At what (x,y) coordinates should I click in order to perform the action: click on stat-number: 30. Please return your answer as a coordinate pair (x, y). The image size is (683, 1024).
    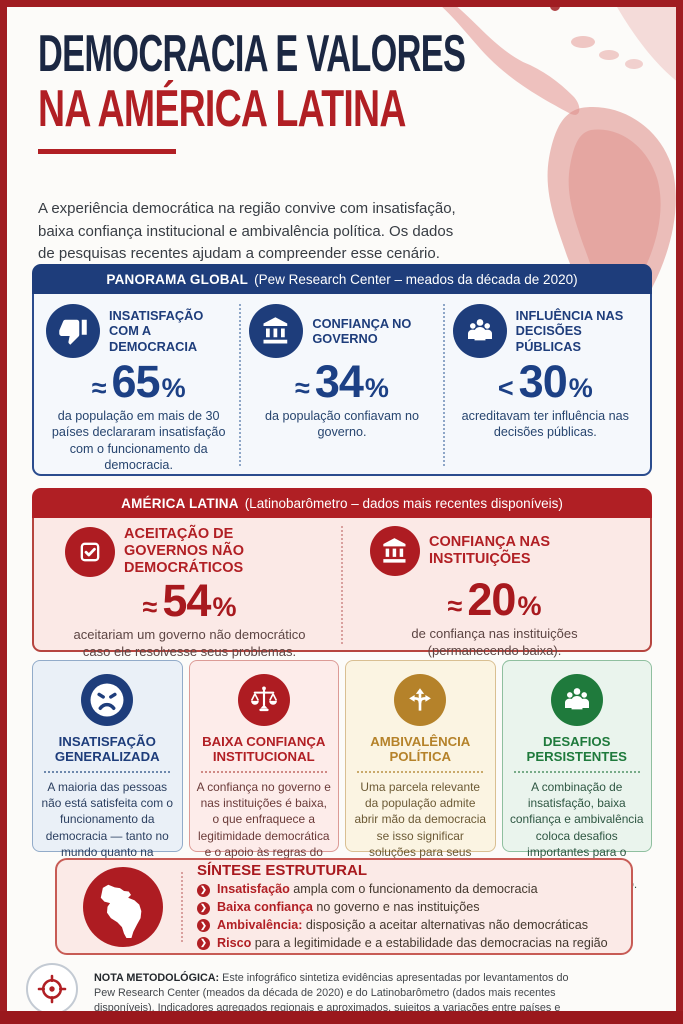
    Looking at the image, I should click on (543, 381).